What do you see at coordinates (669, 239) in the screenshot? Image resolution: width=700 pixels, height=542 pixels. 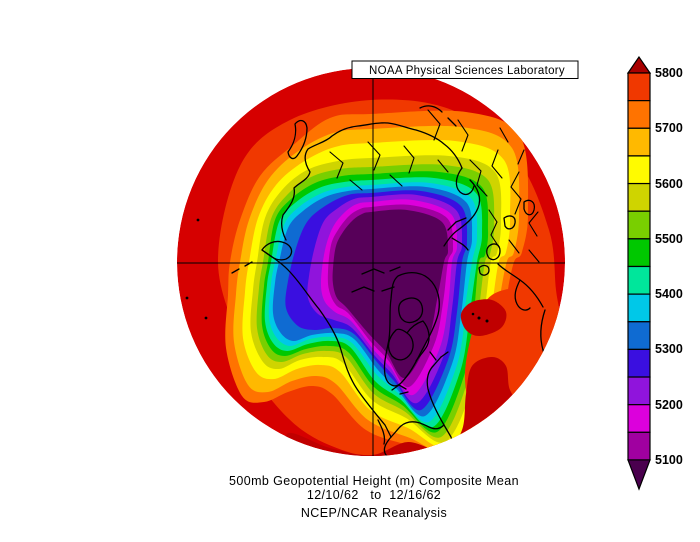 I see `colorbar-label: 5500` at bounding box center [669, 239].